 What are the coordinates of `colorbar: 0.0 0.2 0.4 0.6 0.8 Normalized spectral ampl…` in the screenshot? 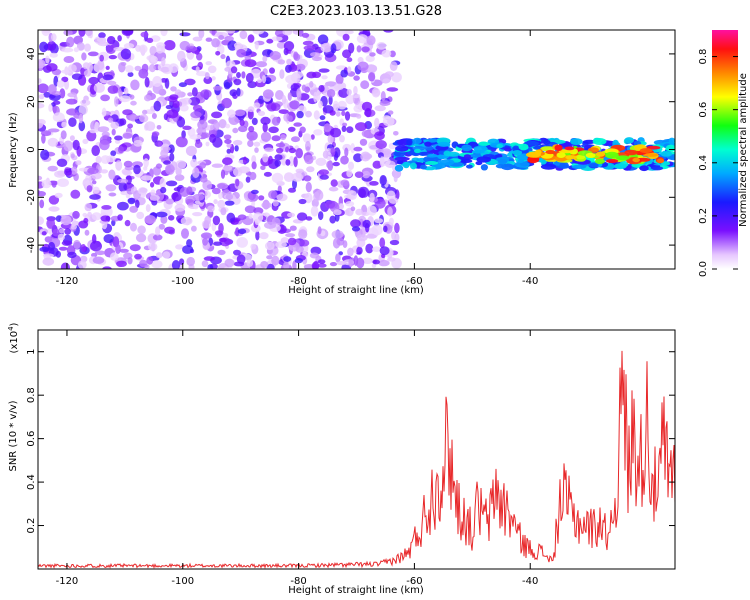 It's located at (723, 153).